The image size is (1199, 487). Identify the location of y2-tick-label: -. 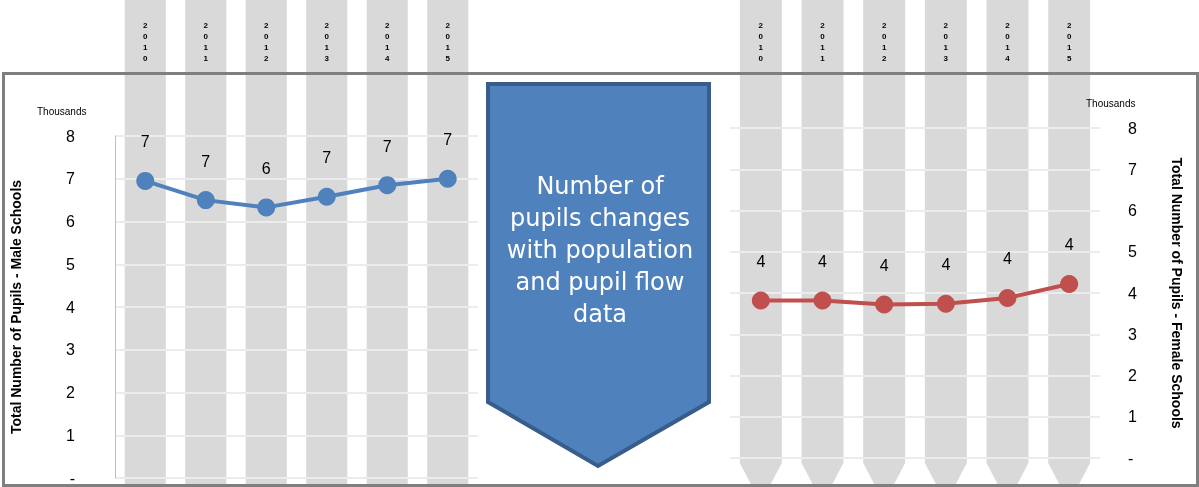
(1131, 458).